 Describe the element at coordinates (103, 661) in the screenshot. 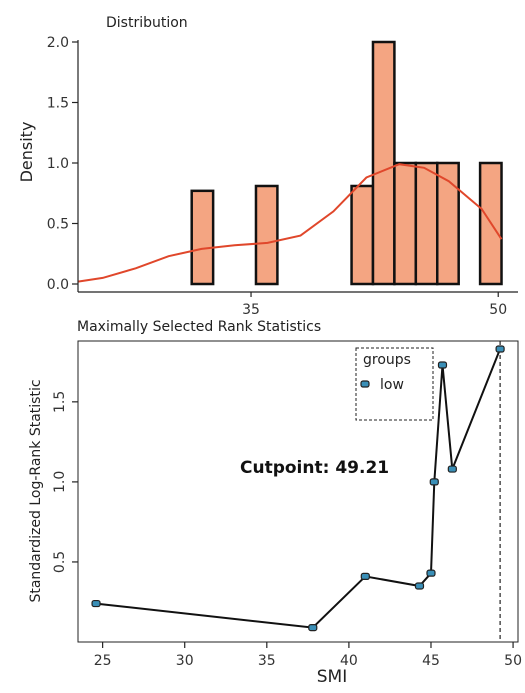

I see `rank-stat-x-tick-label-0: 25` at that location.